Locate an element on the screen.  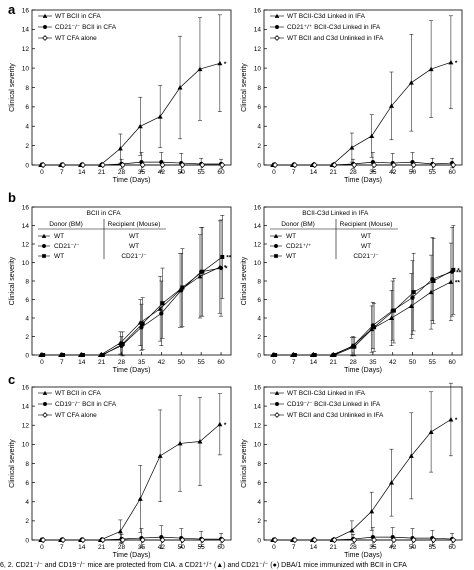
legend-donor: WT is located at coordinates (291, 236).